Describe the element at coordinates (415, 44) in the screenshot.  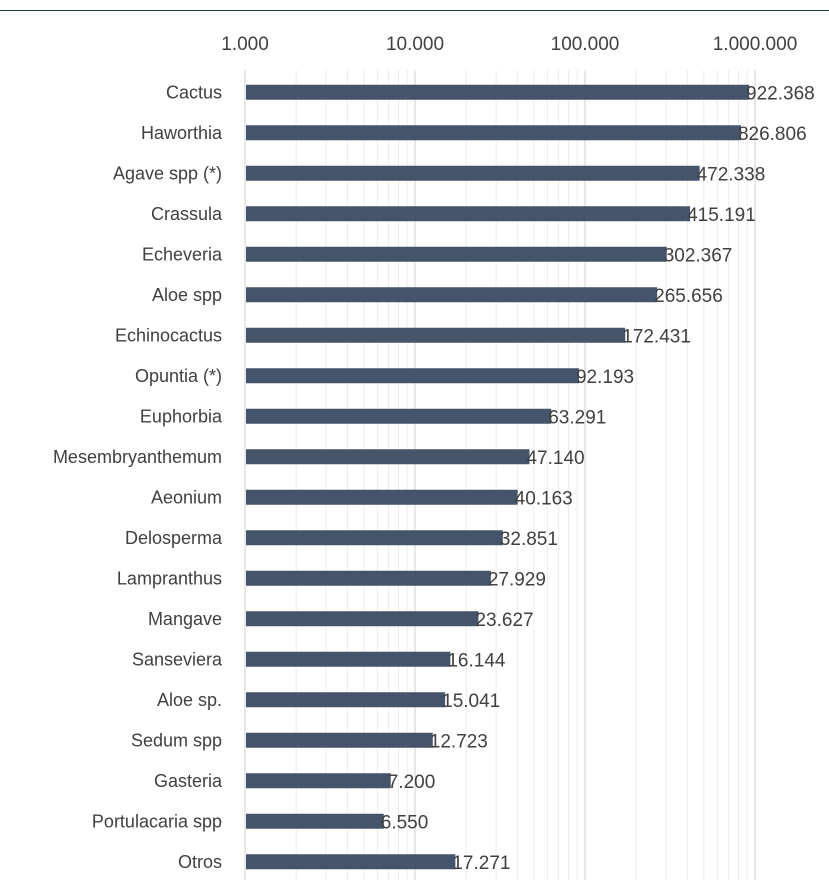
I see `x-tick-label: 10.000` at that location.